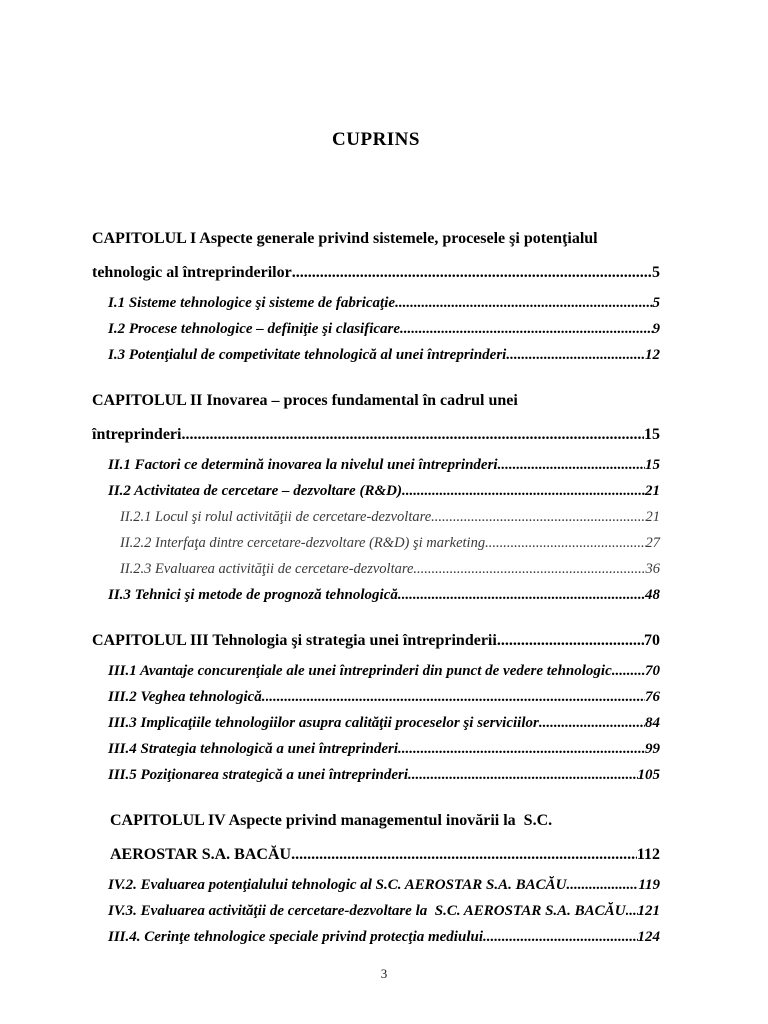 Image resolution: width=768 pixels, height=1024 pixels. What do you see at coordinates (137, 434) in the screenshot?
I see `toc-entry-text: întreprinderi` at bounding box center [137, 434].